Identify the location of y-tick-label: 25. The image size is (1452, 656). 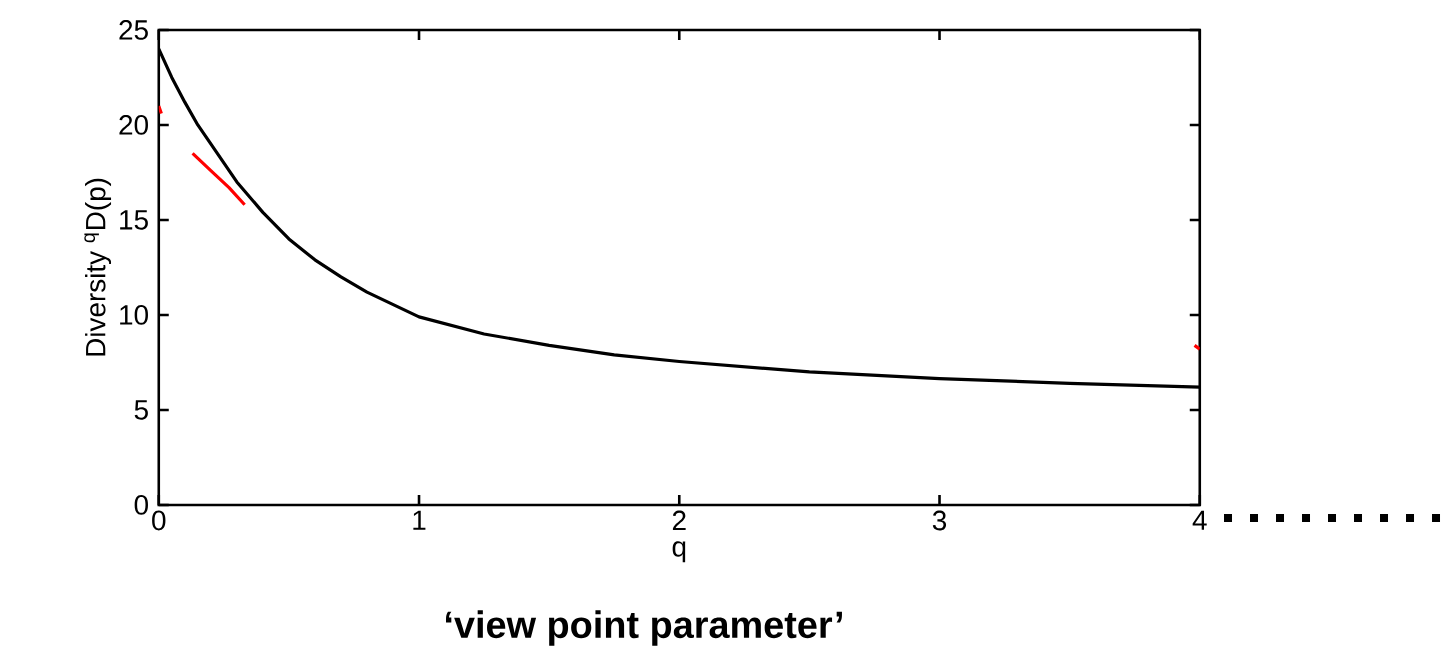
(133, 30).